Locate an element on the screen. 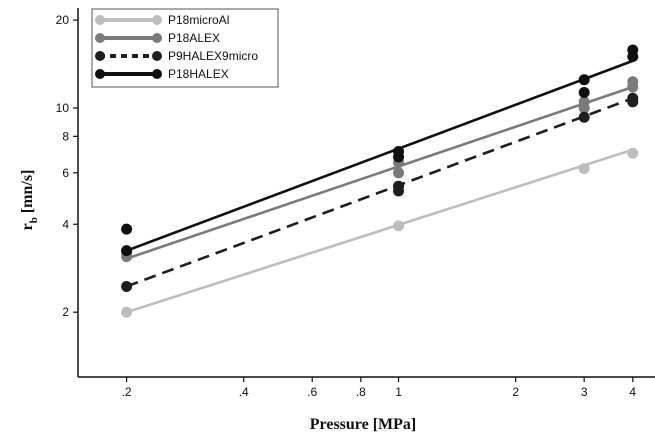  y-axis-title-main: r is located at coordinates (27, 226).